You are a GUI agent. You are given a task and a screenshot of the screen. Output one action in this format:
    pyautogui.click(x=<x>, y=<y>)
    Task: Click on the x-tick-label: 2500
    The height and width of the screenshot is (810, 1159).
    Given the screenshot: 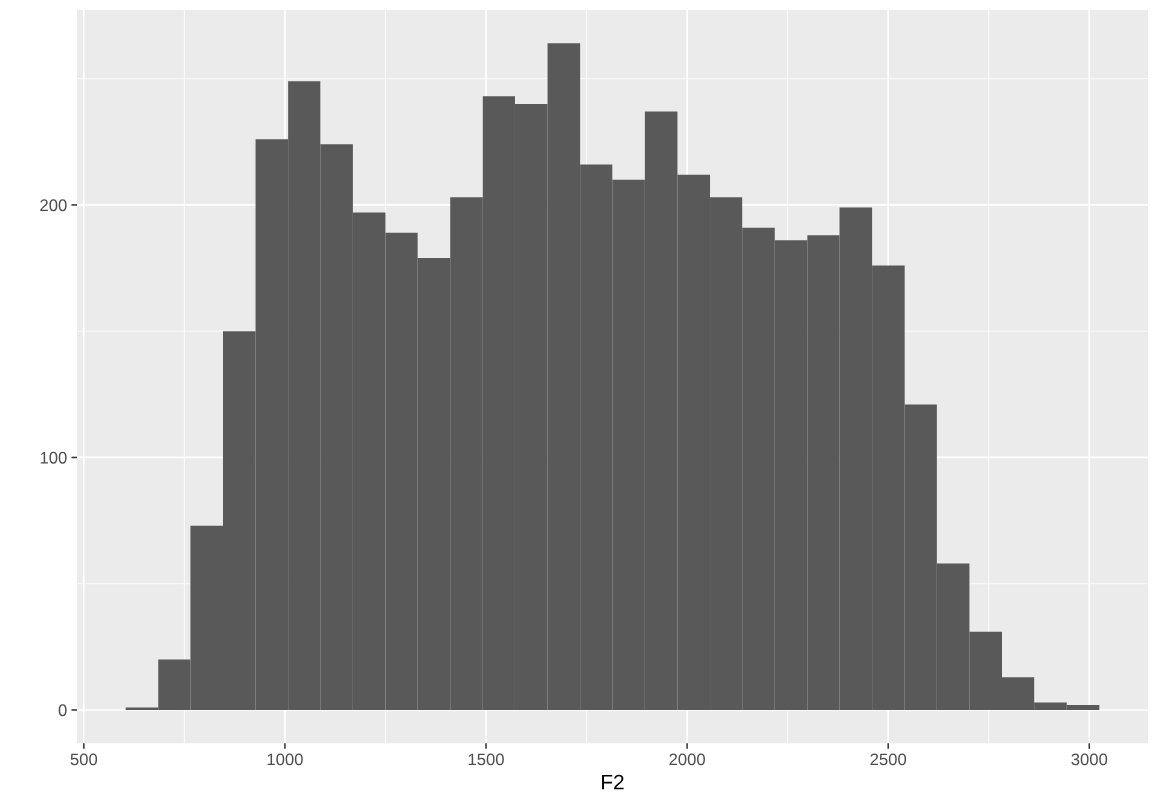 What is the action you would take?
    pyautogui.click(x=888, y=759)
    